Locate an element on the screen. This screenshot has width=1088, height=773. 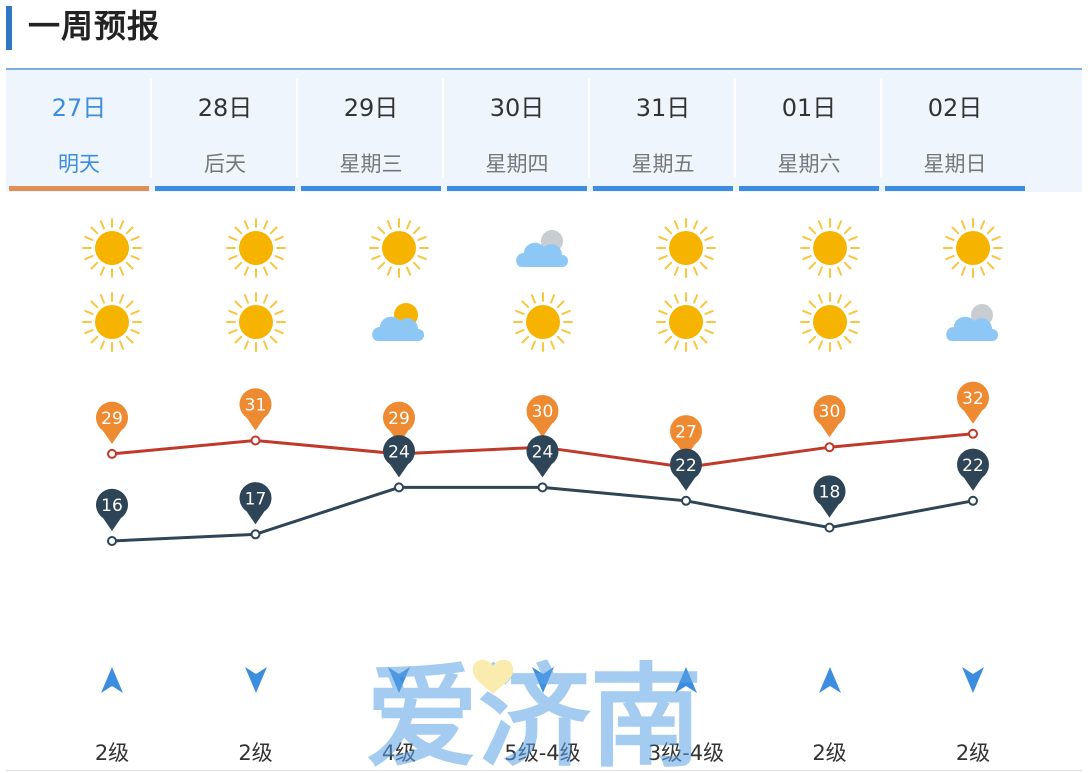
high-temp-marker: 29 is located at coordinates (399, 422).